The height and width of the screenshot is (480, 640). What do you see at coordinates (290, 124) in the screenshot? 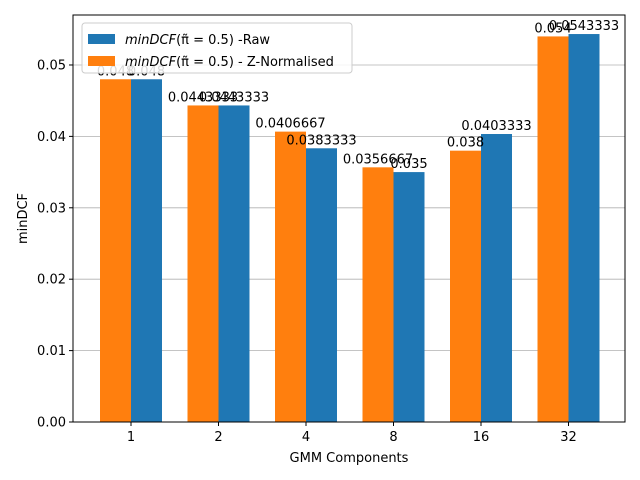
I see `data-label: 0.0406667` at bounding box center [290, 124].